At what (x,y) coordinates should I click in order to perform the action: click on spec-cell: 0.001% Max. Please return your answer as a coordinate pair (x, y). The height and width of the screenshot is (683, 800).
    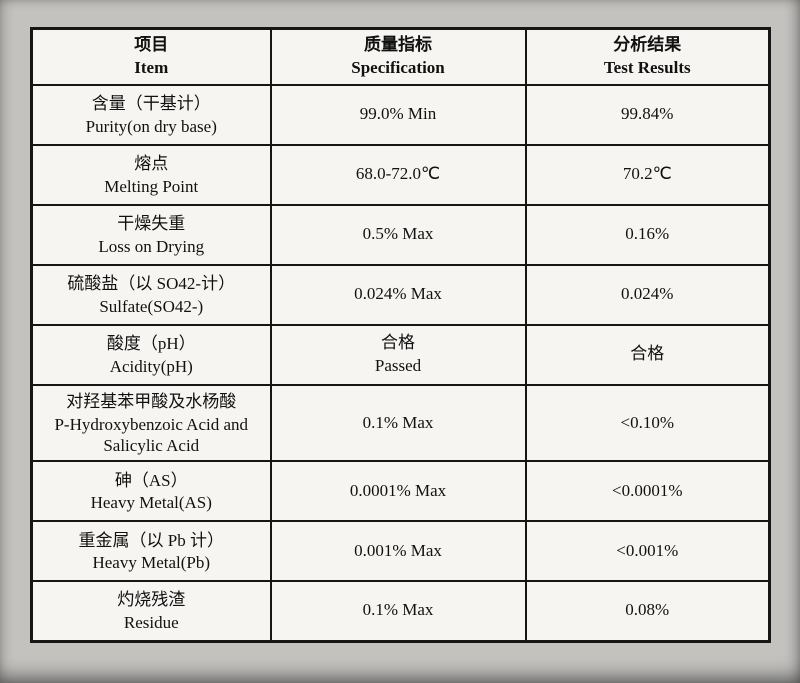
    Looking at the image, I should click on (398, 551).